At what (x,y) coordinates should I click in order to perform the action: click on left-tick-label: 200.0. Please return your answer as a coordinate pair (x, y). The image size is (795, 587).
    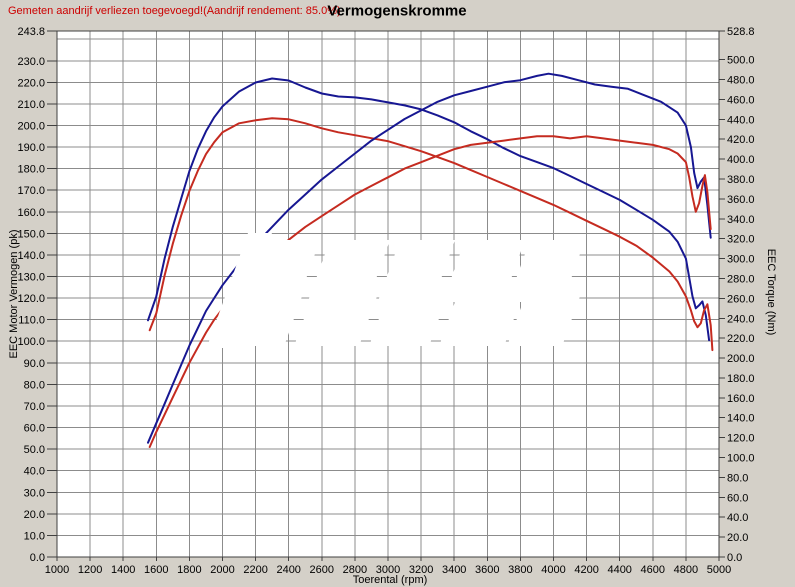
    Looking at the image, I should click on (31, 126).